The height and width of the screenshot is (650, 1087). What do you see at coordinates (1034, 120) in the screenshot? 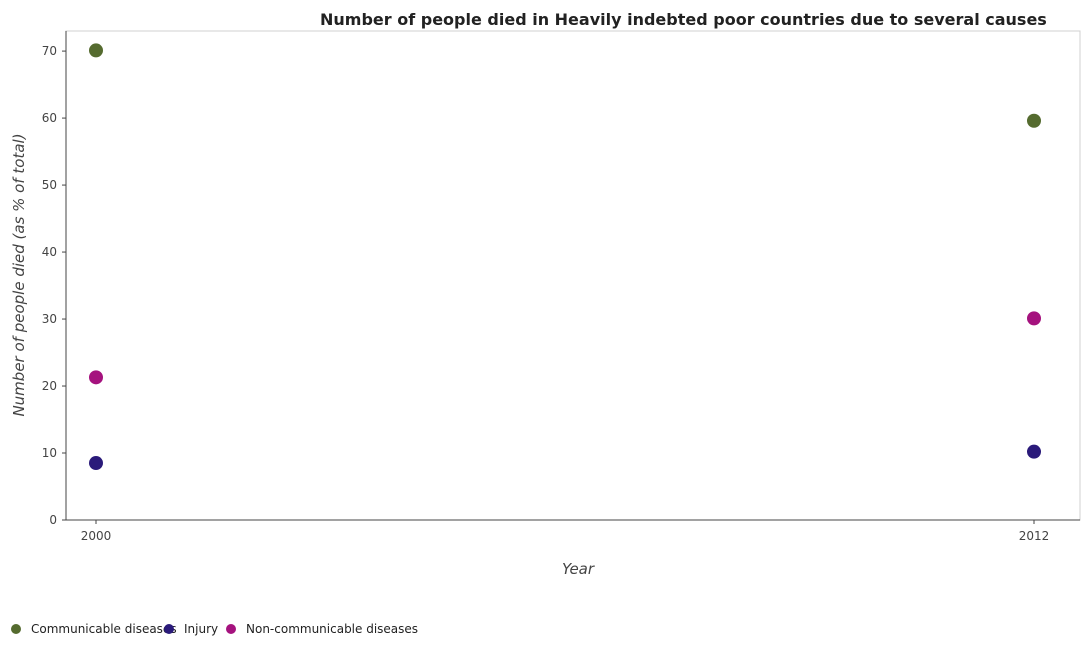
I see `data-point-communicable-diseases-2012` at bounding box center [1034, 120].